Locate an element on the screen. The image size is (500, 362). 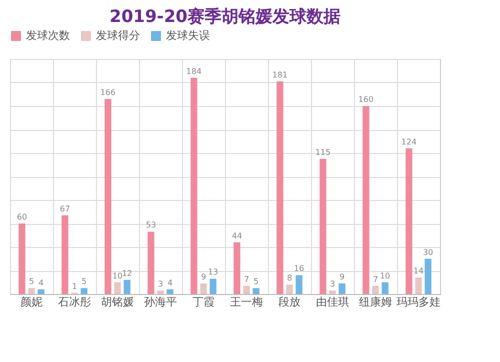
x-tick-label: 颜妮 is located at coordinates (31, 302).